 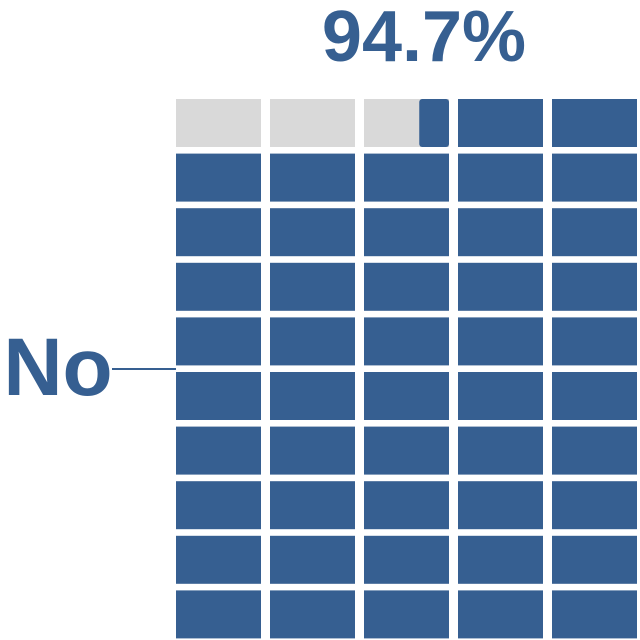 What do you see at coordinates (434, 123) in the screenshot?
I see `waffle-cell-partial-fill` at bounding box center [434, 123].